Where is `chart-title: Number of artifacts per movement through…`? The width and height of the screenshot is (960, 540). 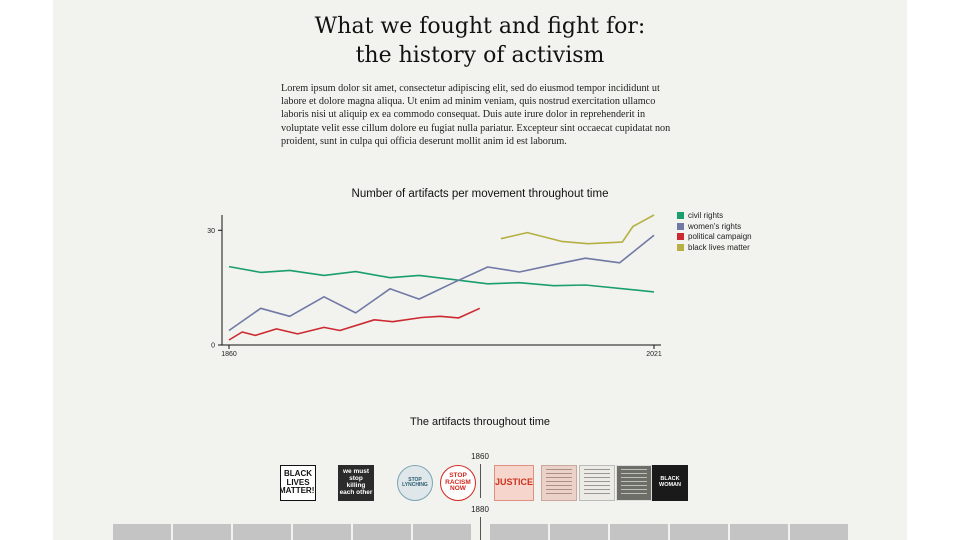 chart-title: Number of artifacts per movement through… is located at coordinates (480, 194).